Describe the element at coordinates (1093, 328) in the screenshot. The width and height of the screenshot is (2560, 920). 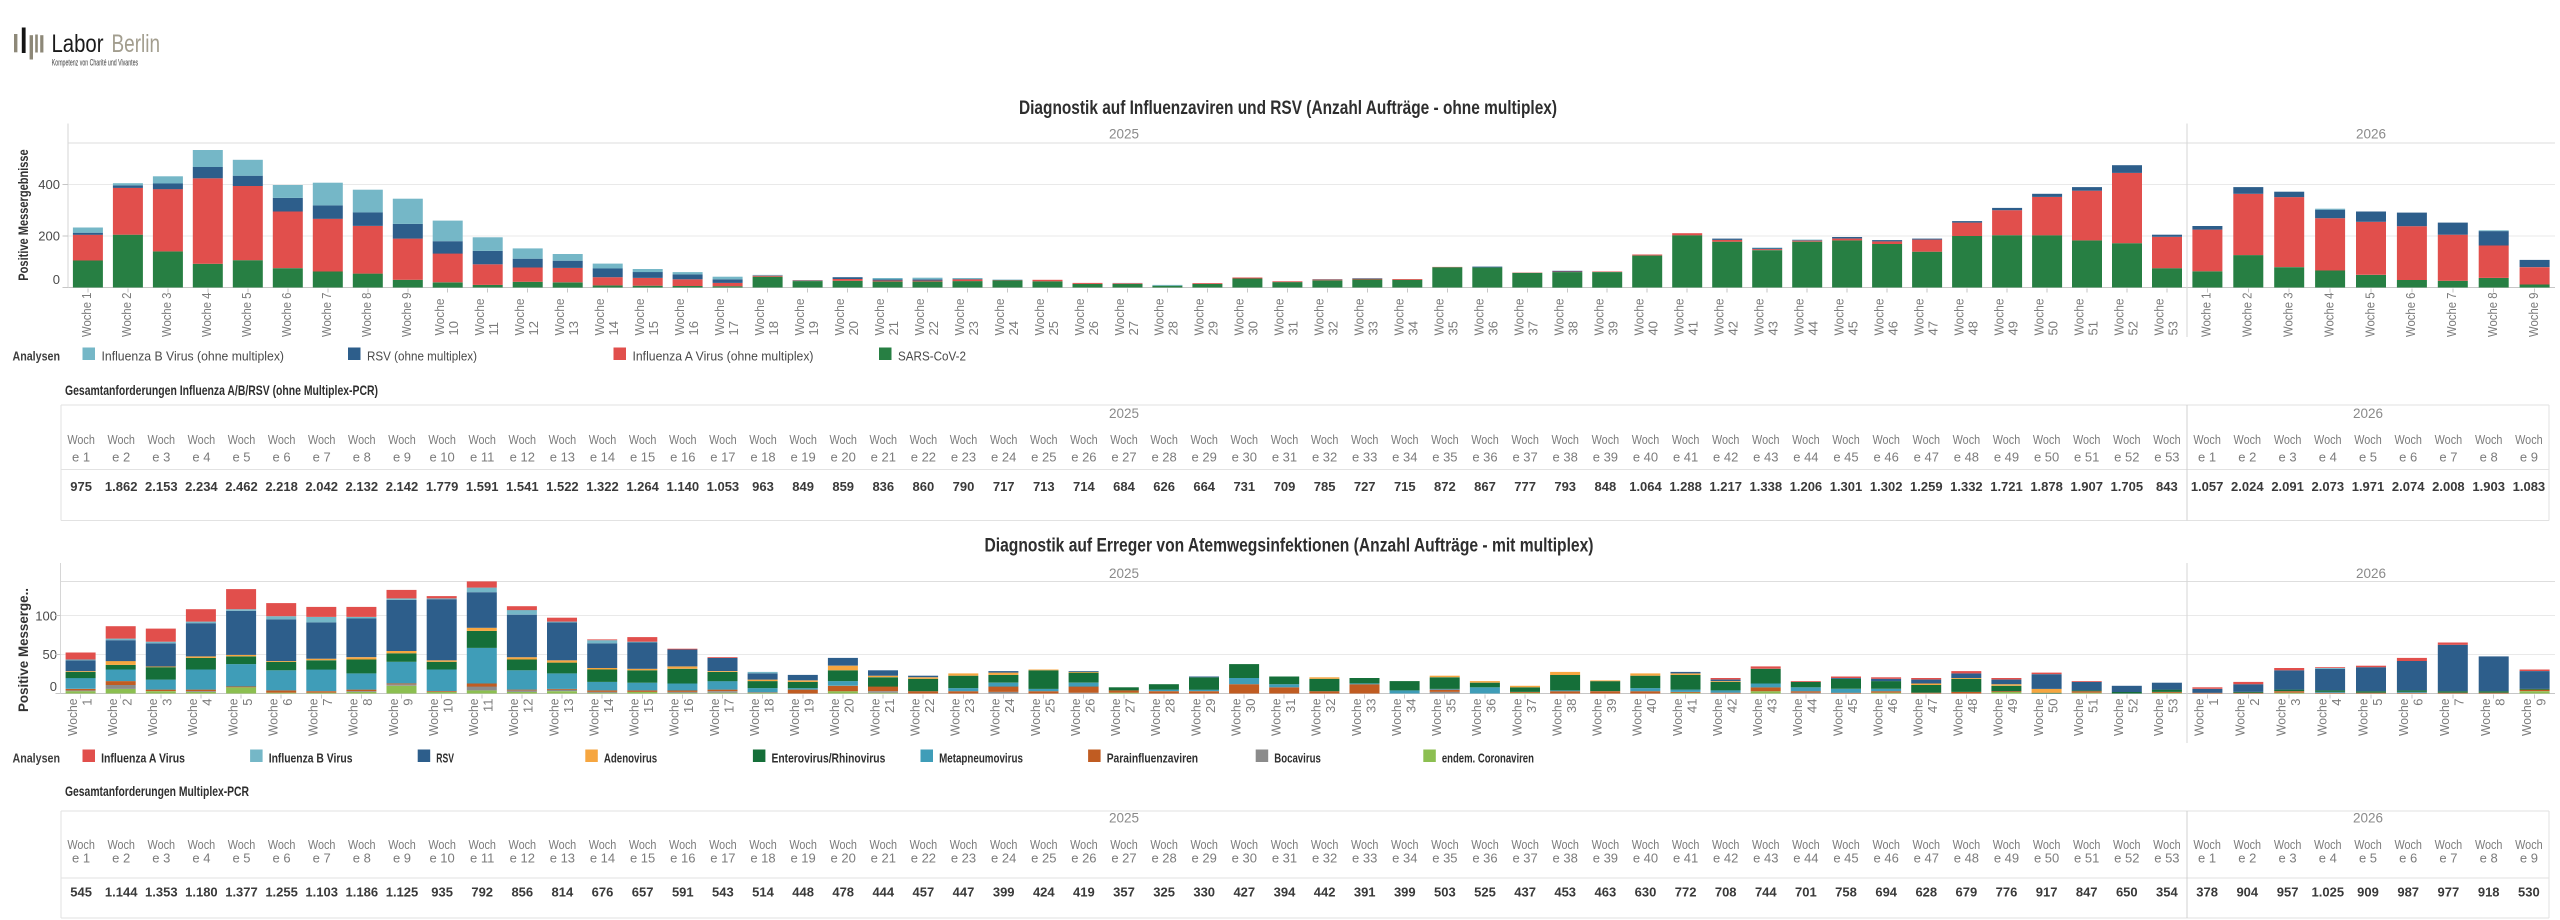
I see `svg-text: 26` at that location.